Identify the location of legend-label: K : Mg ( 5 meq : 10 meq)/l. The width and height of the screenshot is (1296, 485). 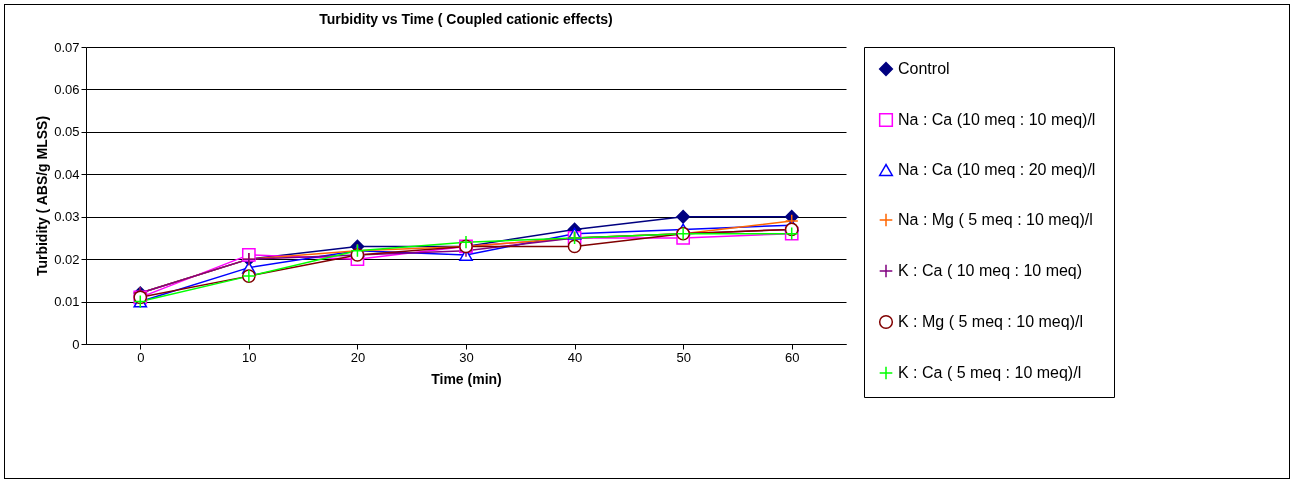
(990, 321).